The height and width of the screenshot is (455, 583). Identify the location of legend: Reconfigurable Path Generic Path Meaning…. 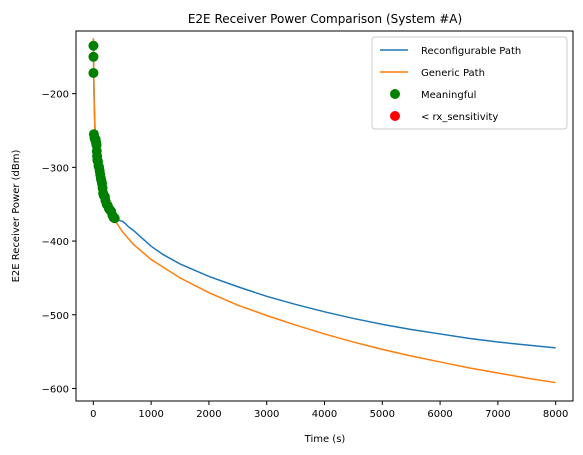
(469, 83).